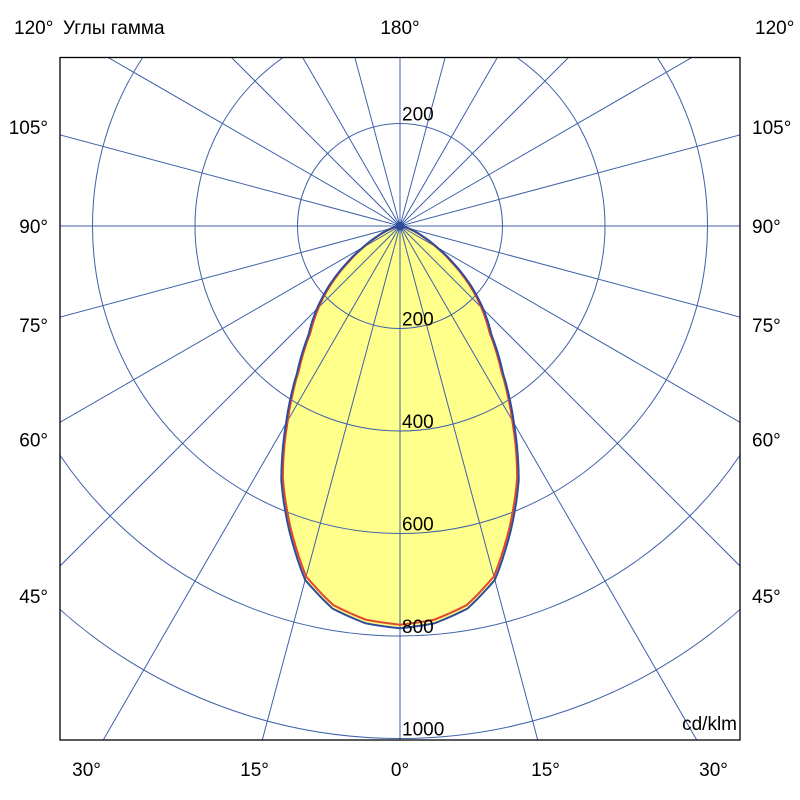  Describe the element at coordinates (400, 770) in the screenshot. I see `gamma-angle-label-bottom: 0°` at that location.